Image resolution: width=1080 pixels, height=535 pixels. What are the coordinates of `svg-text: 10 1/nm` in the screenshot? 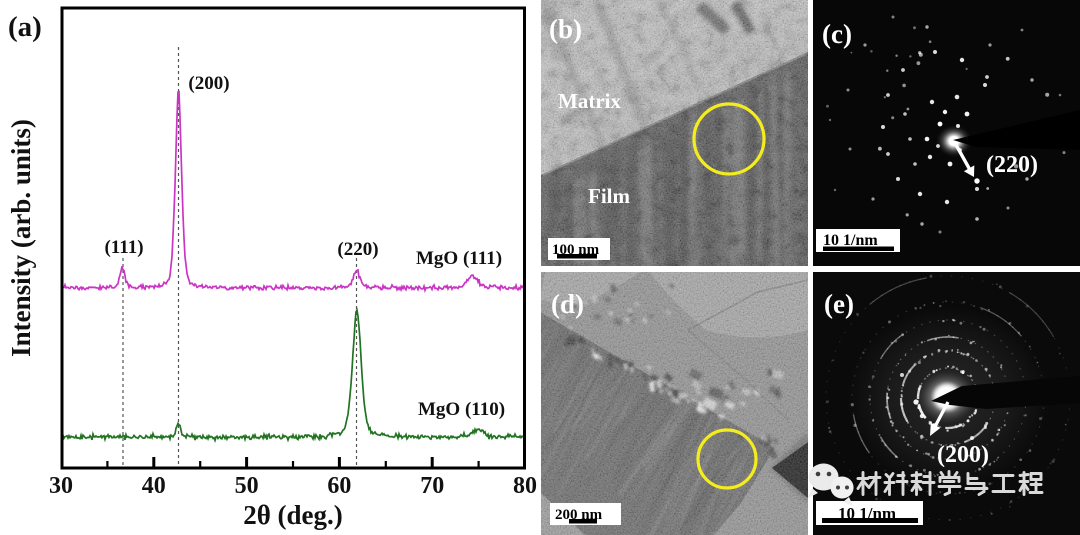 It's located at (850, 240).